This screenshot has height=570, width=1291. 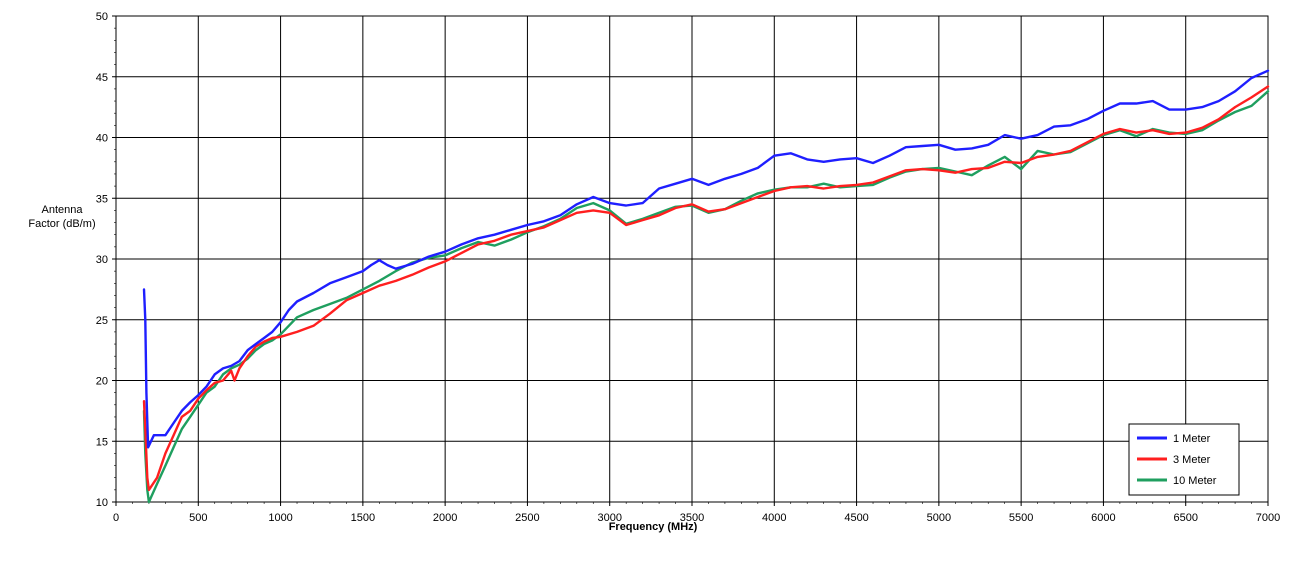 I want to click on x-tick-label: 4000, so click(x=774, y=518).